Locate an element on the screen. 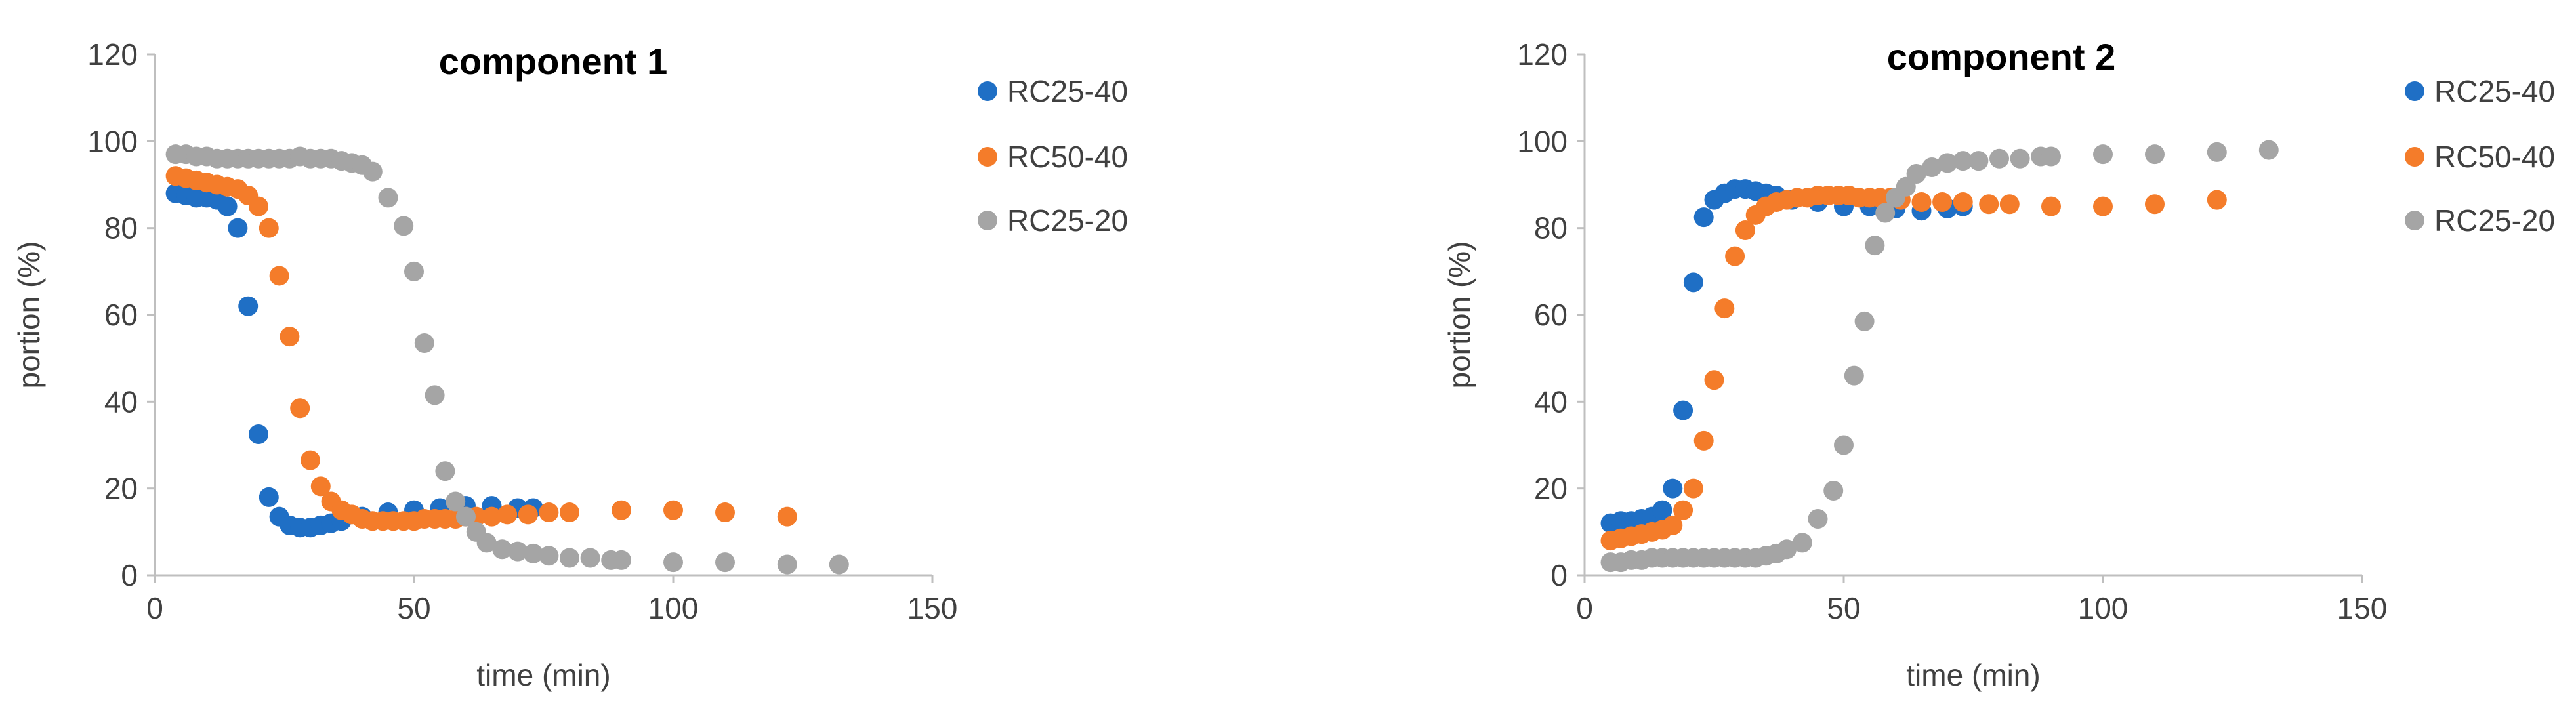  y-axis-title: portion (%) is located at coordinates (1459, 315).